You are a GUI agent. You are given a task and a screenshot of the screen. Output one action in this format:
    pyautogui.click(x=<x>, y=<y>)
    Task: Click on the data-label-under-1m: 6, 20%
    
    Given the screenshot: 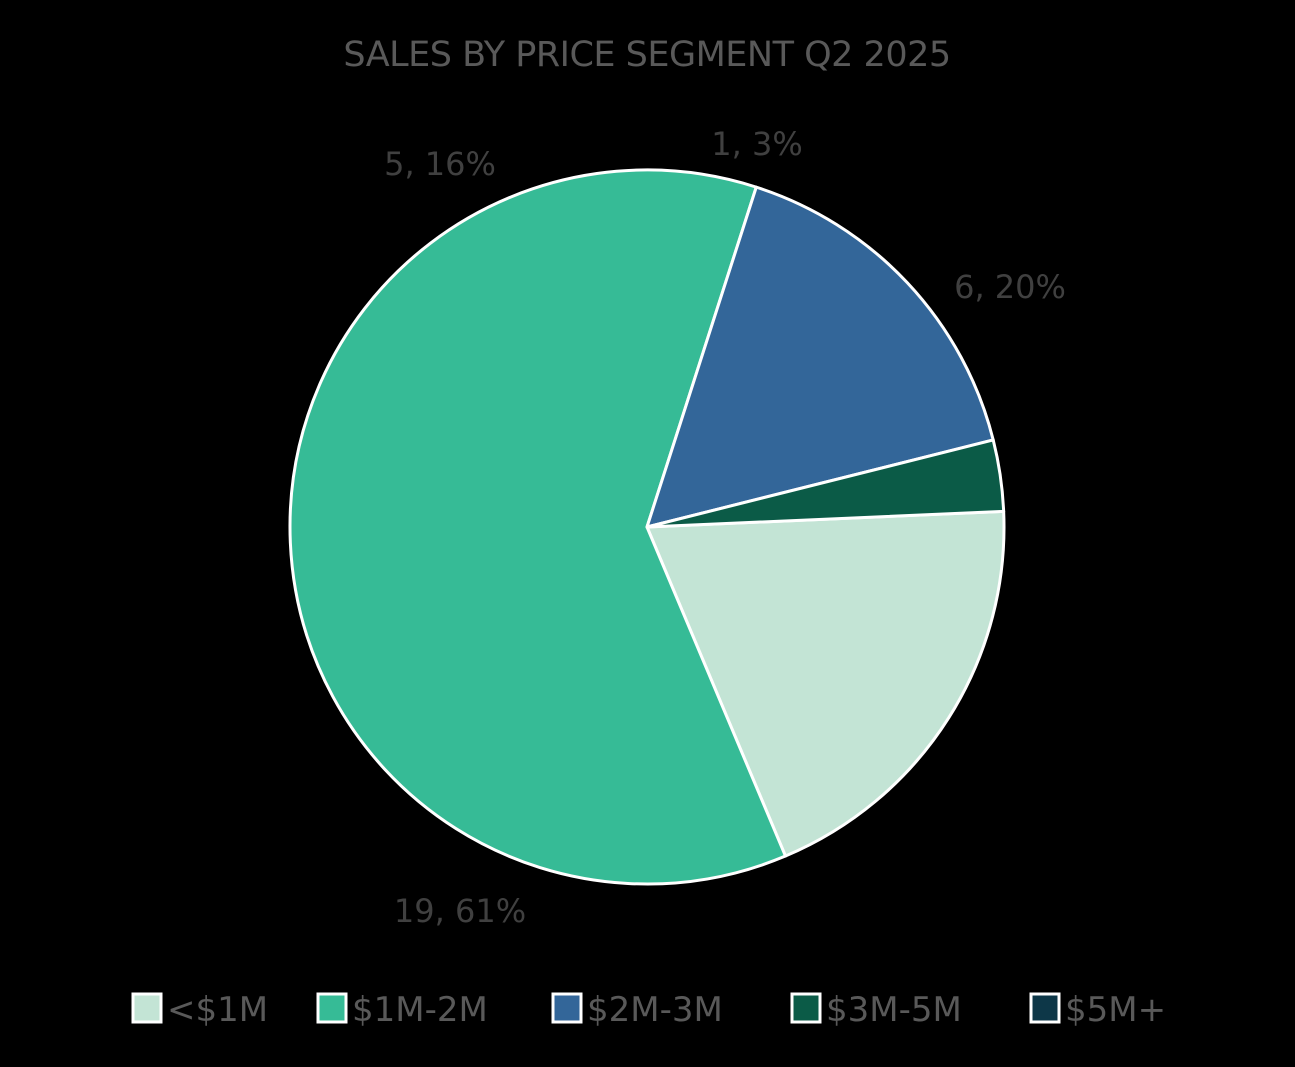 What is the action you would take?
    pyautogui.click(x=1010, y=287)
    